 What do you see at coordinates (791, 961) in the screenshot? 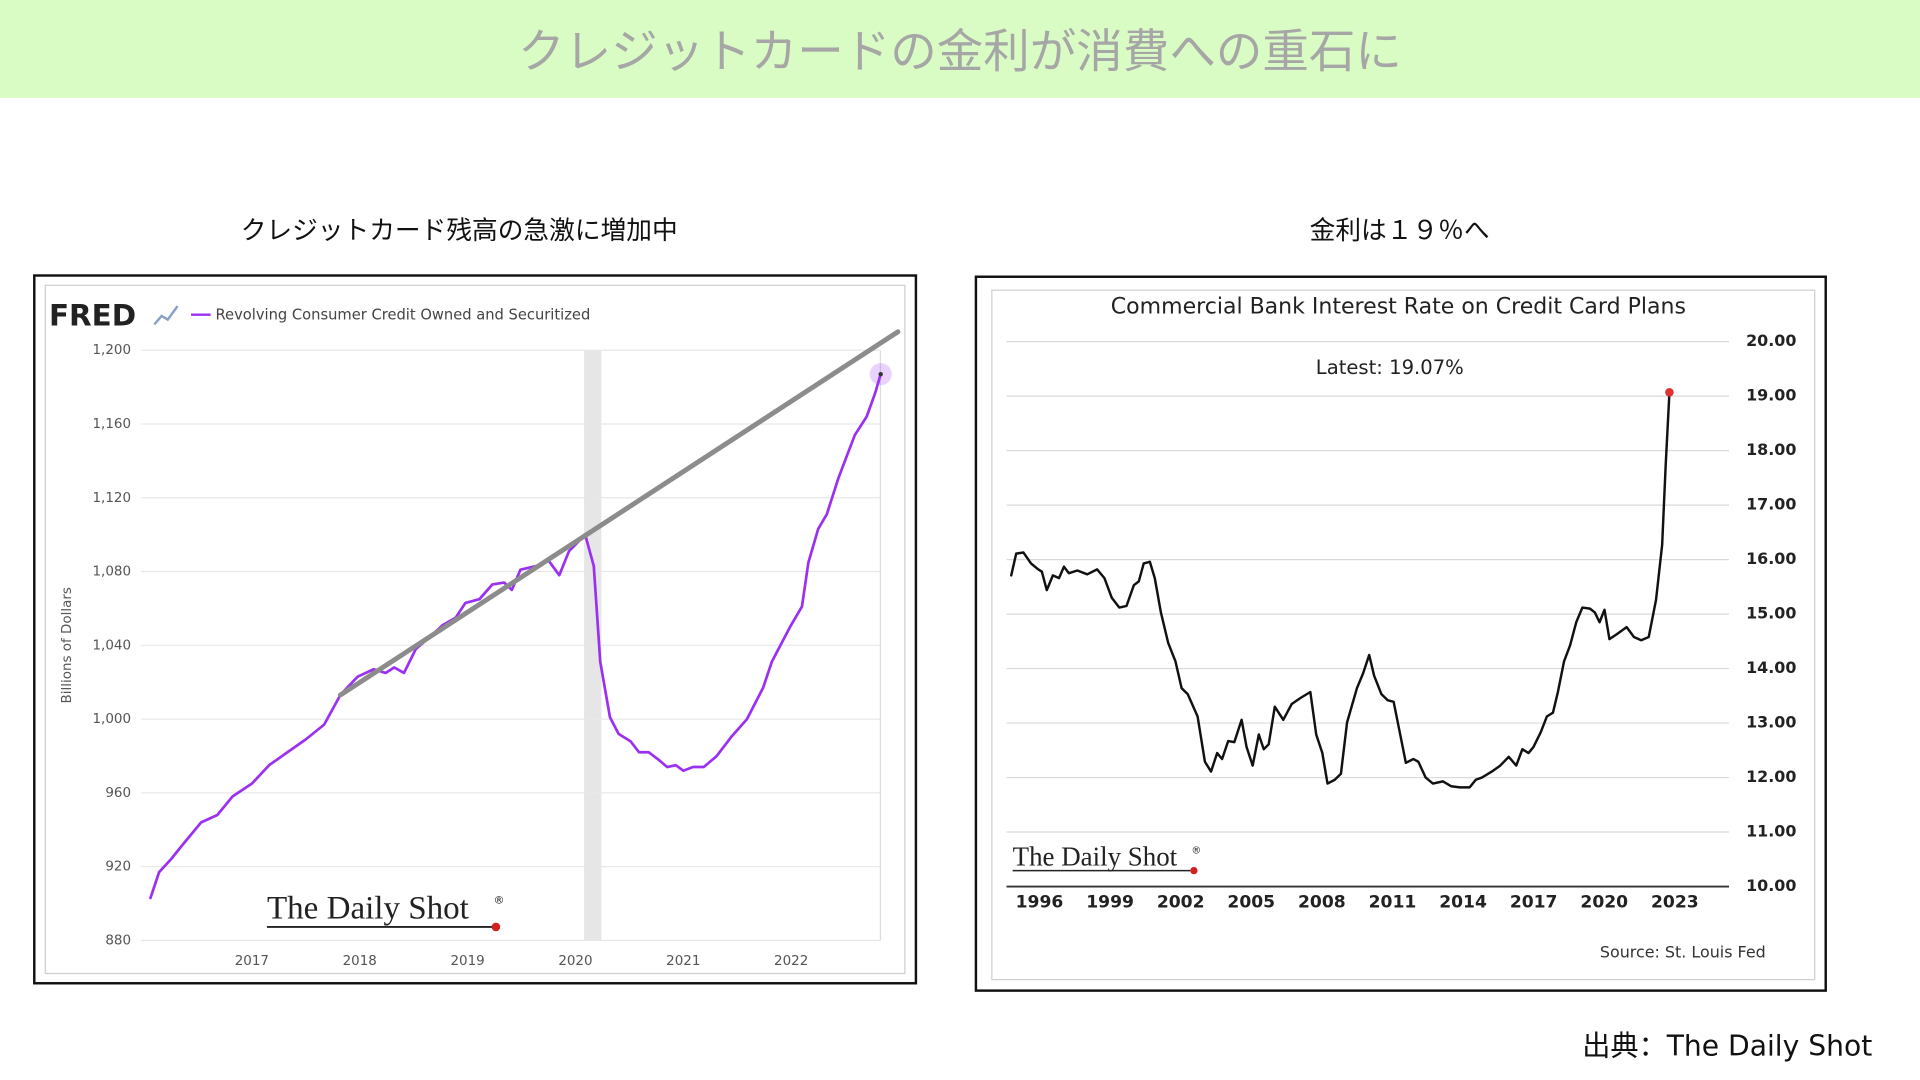
I see `x-tick-label: 2022` at bounding box center [791, 961].